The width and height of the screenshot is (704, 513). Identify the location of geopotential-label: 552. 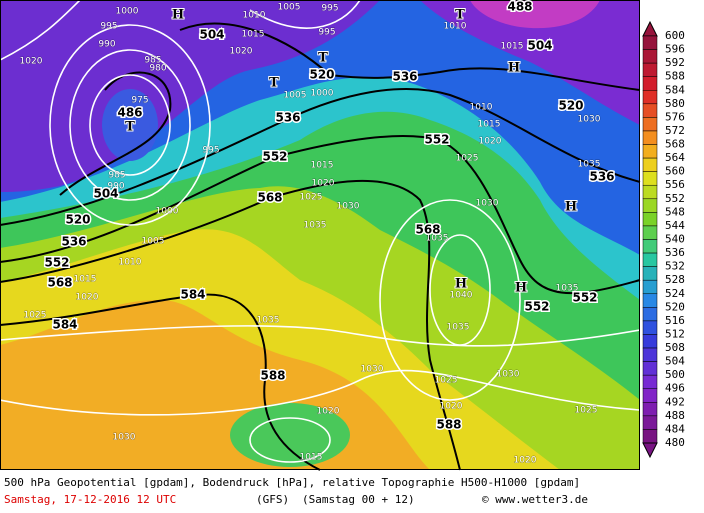
(584, 298).